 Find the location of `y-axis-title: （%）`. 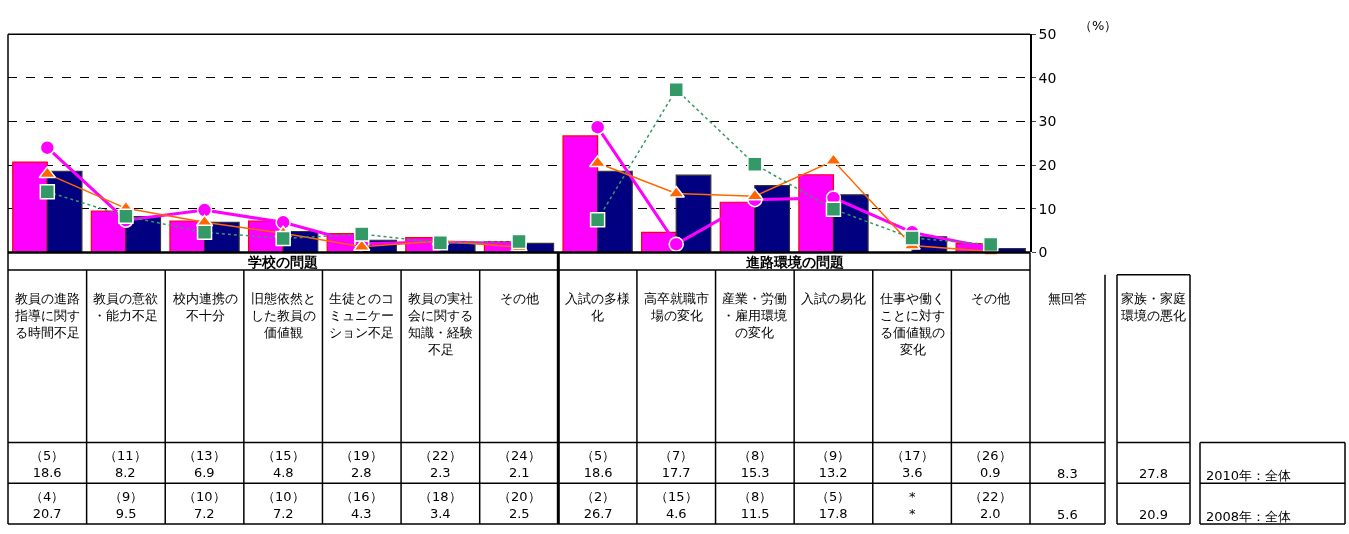

y-axis-title: （%） is located at coordinates (1098, 25).